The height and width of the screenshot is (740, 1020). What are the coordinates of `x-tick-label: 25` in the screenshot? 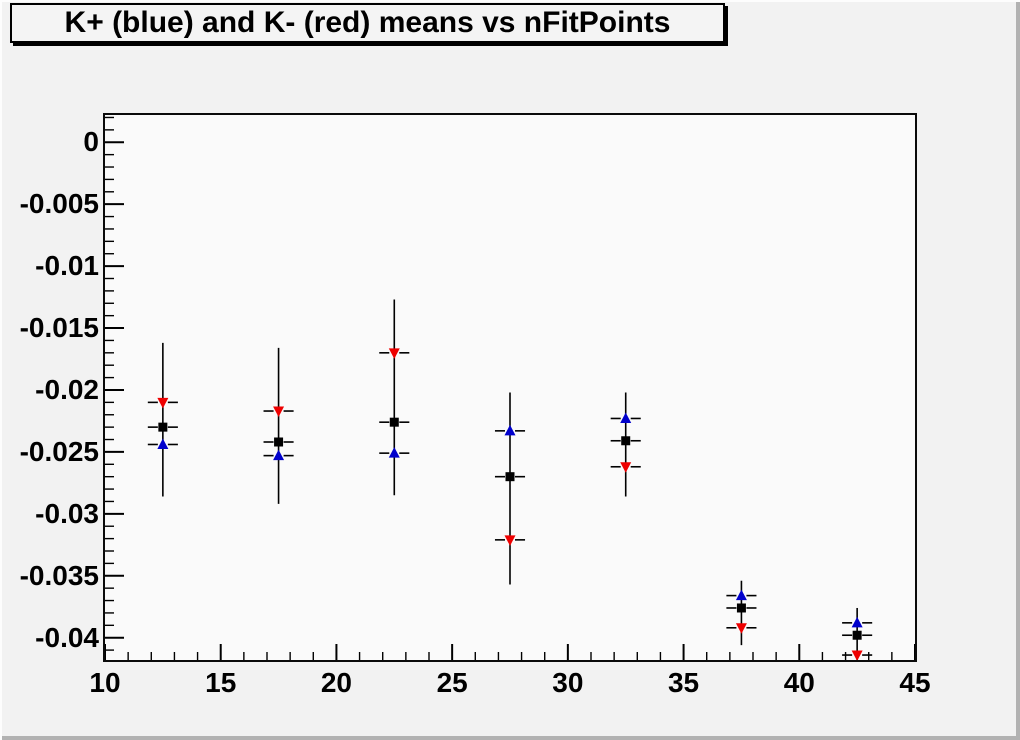 It's located at (452, 682).